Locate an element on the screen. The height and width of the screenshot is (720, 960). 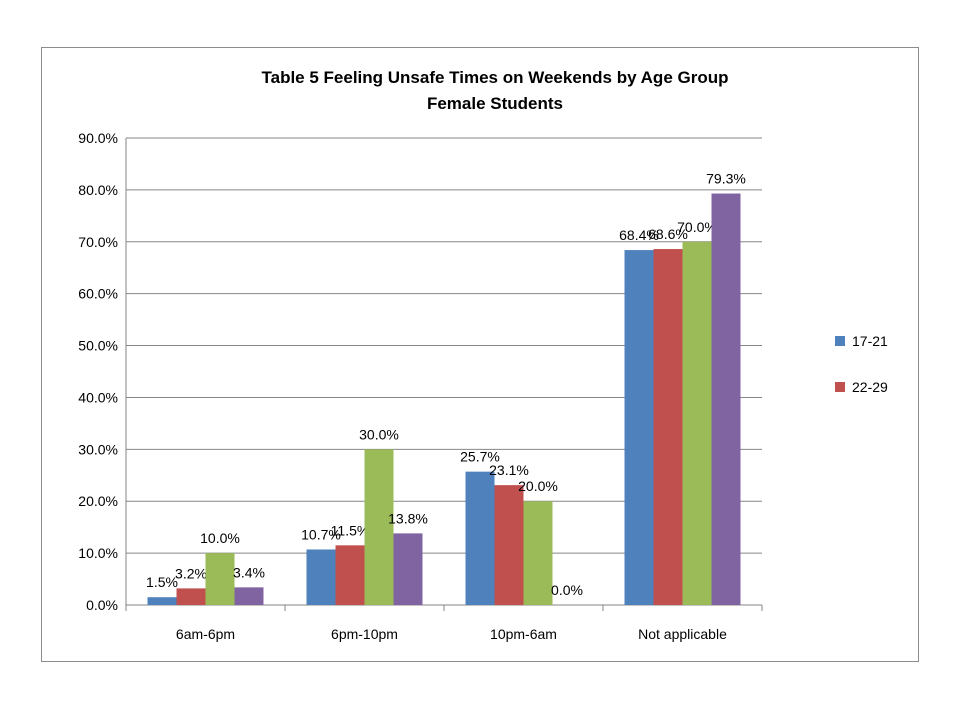
y-tick-label: 60.0% is located at coordinates (98, 294).